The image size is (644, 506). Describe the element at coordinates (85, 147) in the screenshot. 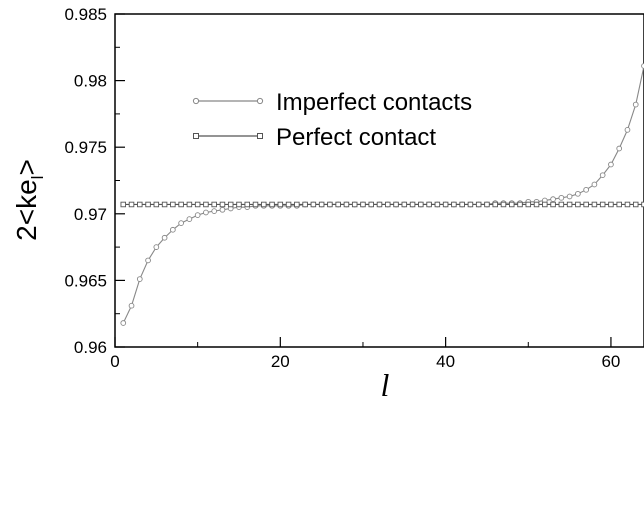

I see `y-tick-label: 0.975` at that location.